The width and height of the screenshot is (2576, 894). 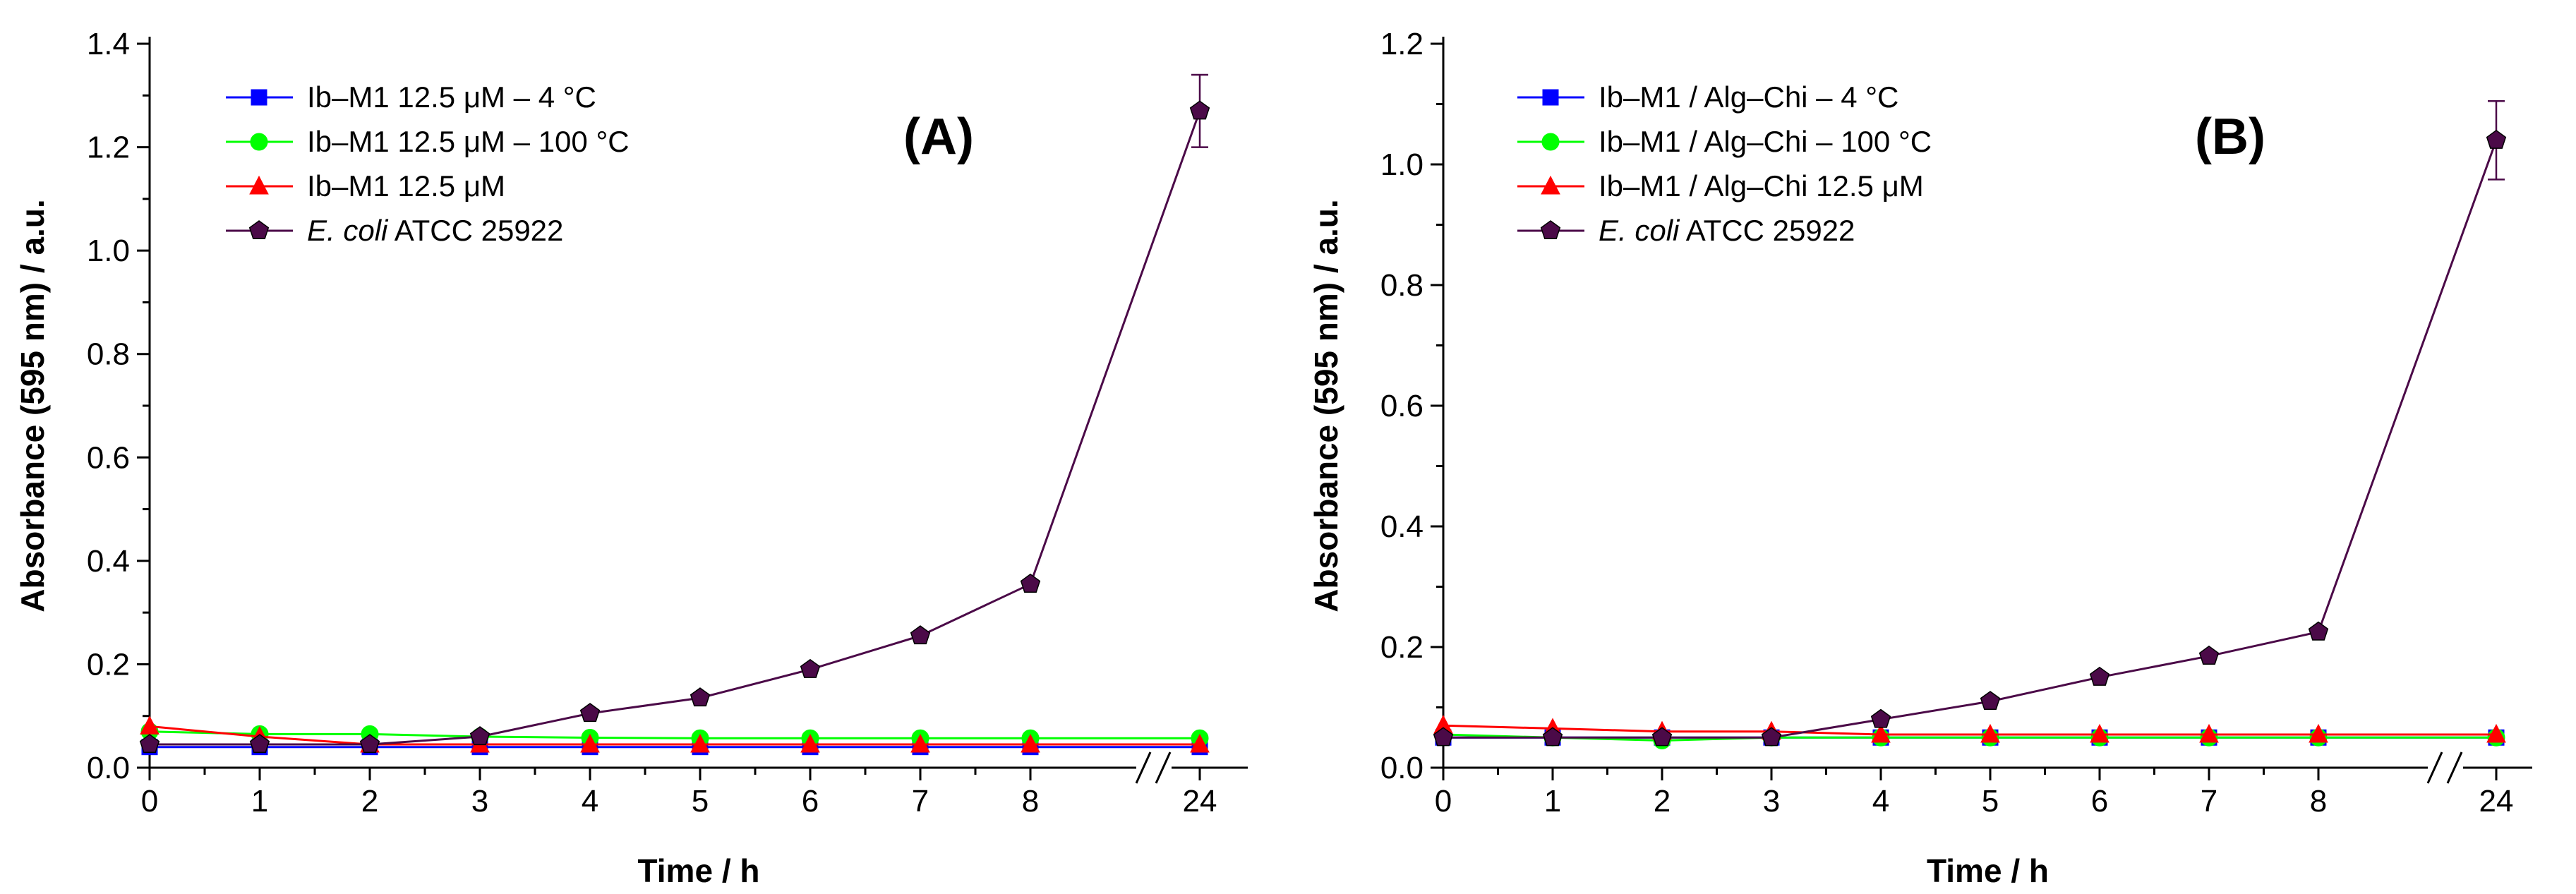 I want to click on y-tick-label: 1.2, so click(x=1402, y=44).